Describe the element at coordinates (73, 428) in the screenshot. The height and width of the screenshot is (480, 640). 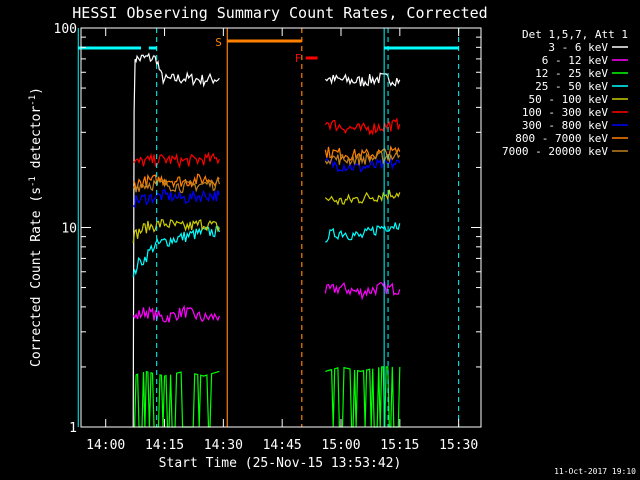
I see `y-tick-label-0: 1` at that location.